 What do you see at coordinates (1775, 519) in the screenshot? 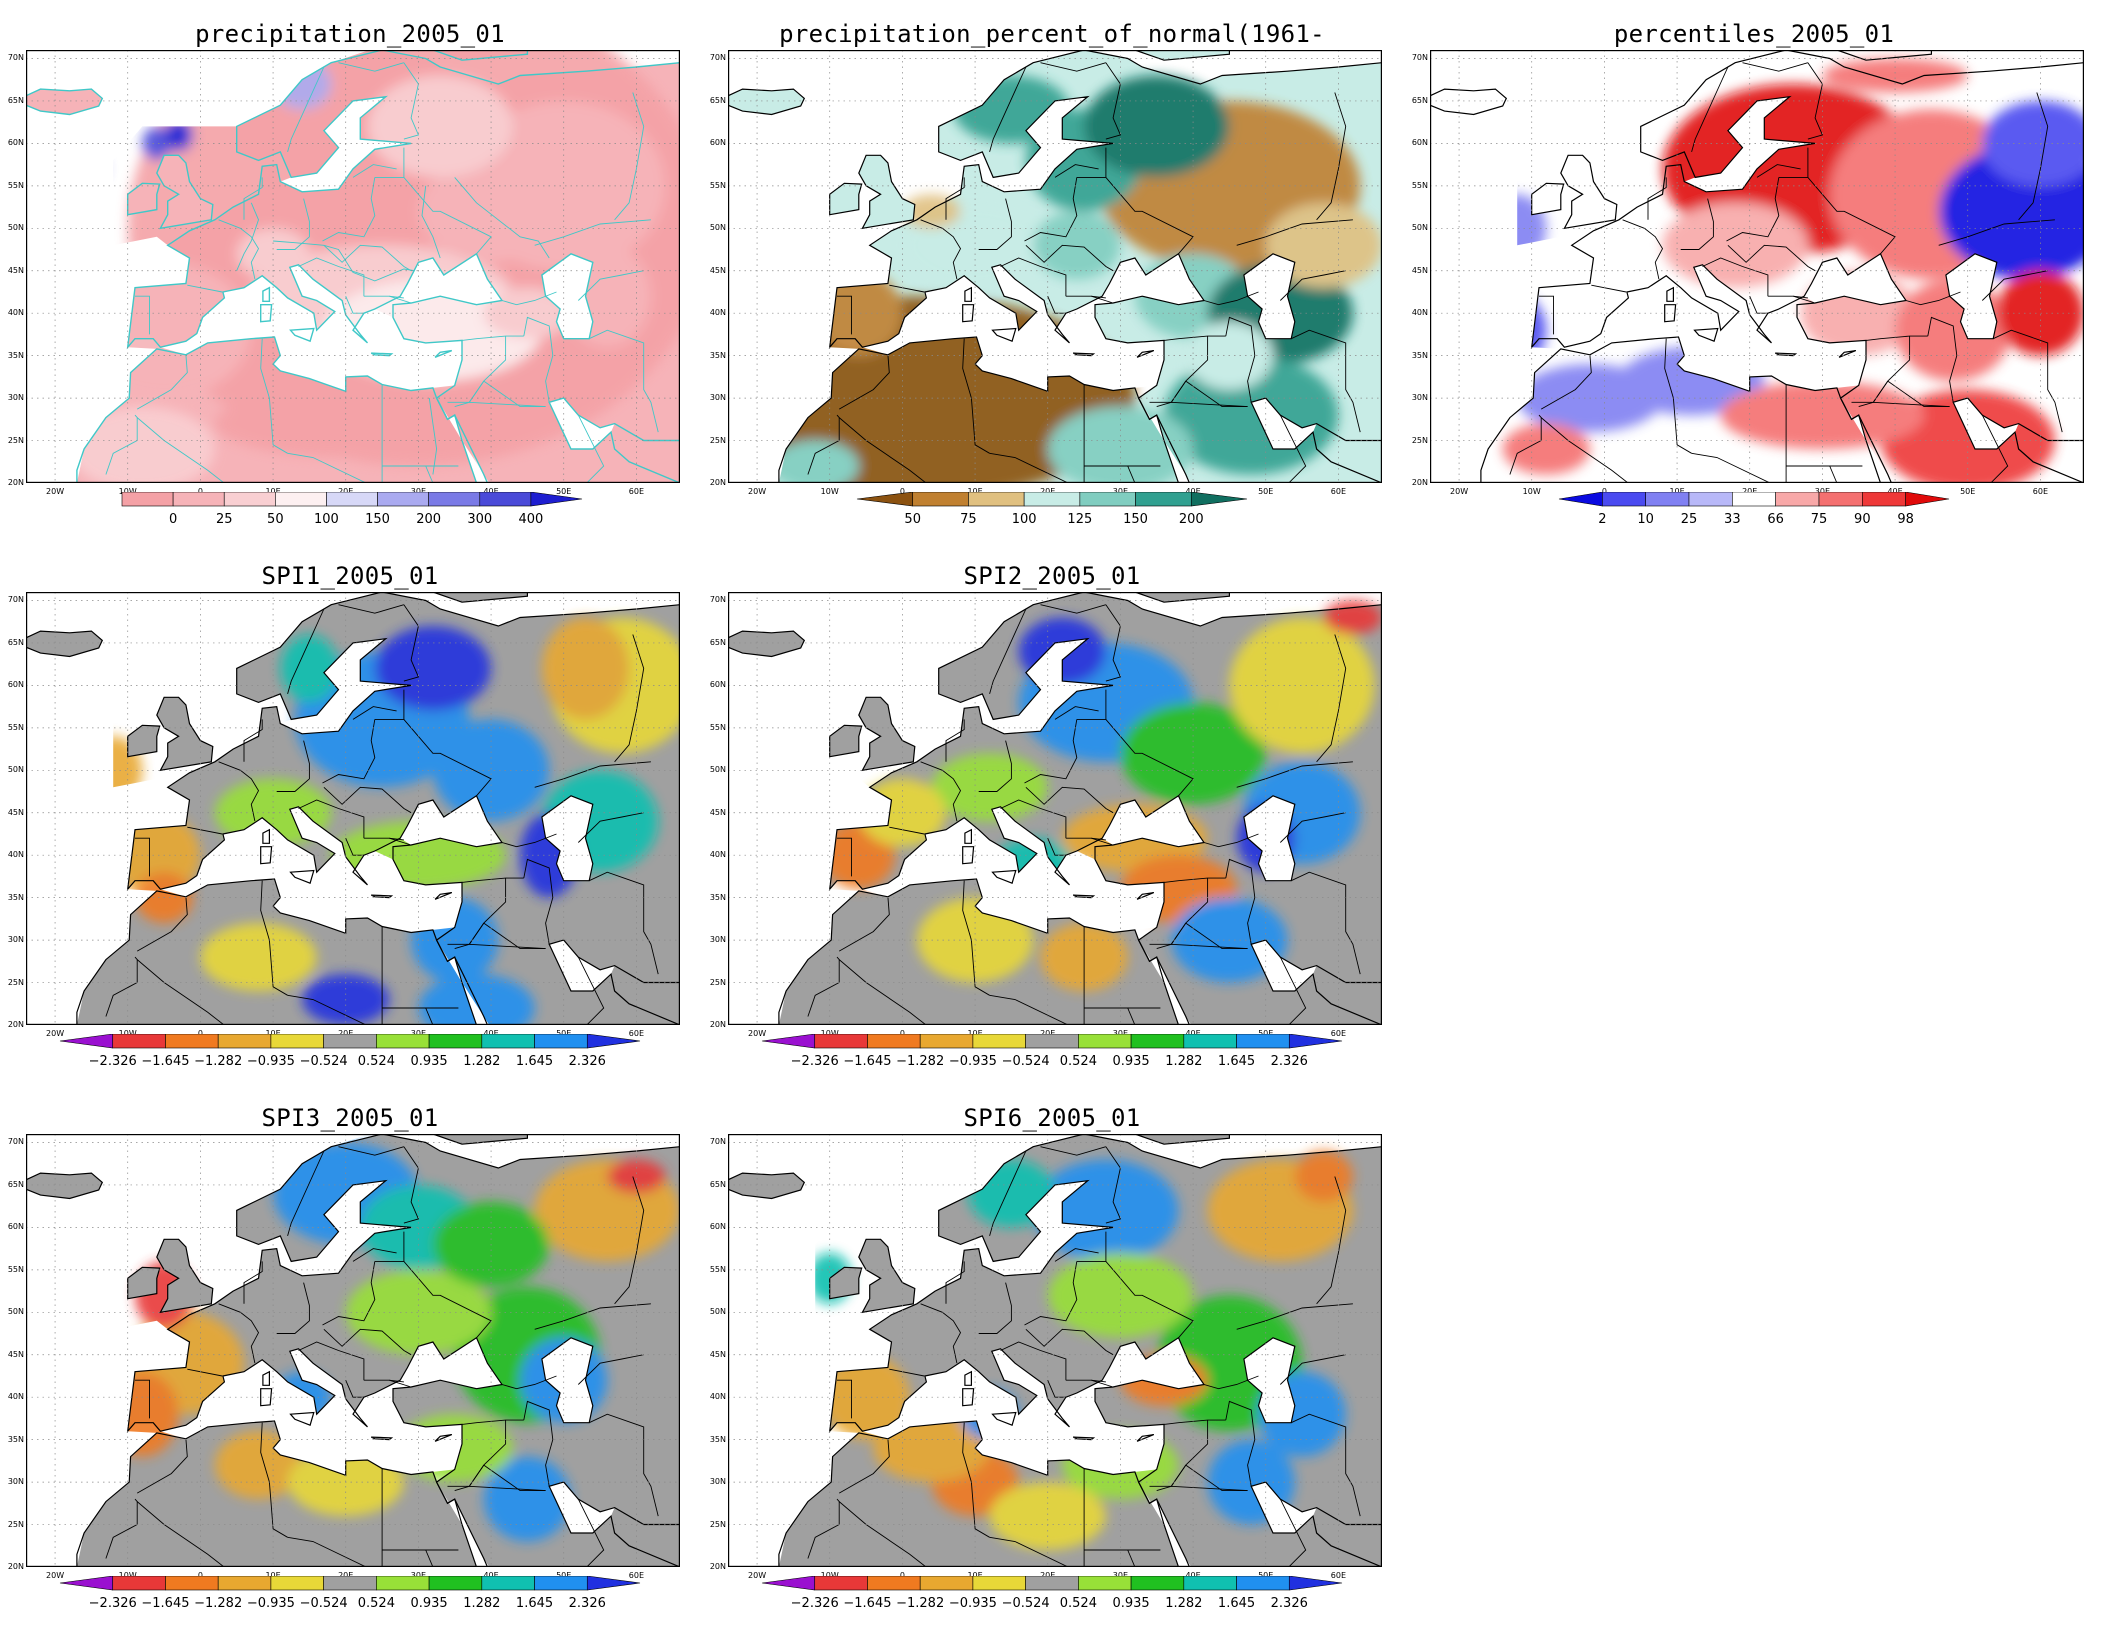
I see `colorbar-label: 66` at bounding box center [1775, 519].